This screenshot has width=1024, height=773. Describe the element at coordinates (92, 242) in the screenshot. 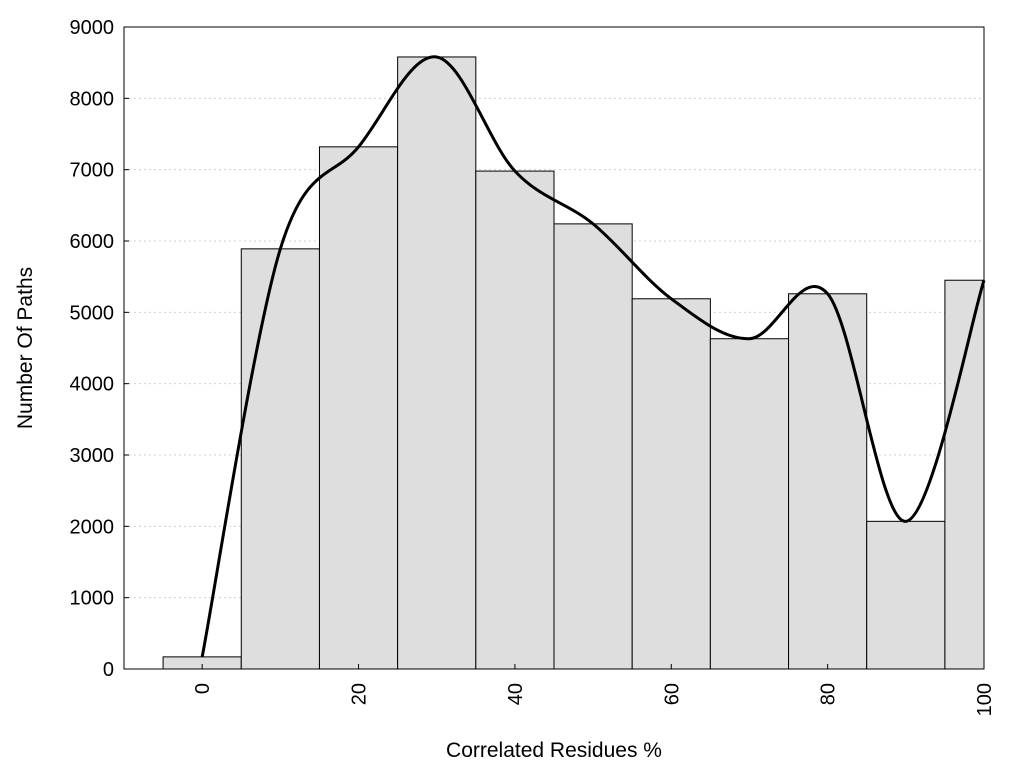

I see `y-tick-label: 6000` at that location.